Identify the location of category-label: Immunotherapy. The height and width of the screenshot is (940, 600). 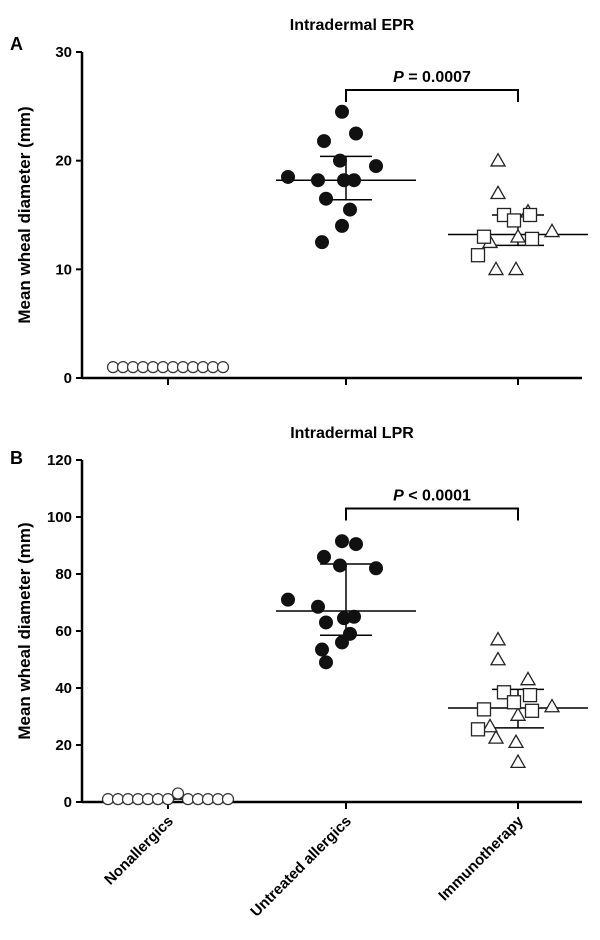
(481, 858).